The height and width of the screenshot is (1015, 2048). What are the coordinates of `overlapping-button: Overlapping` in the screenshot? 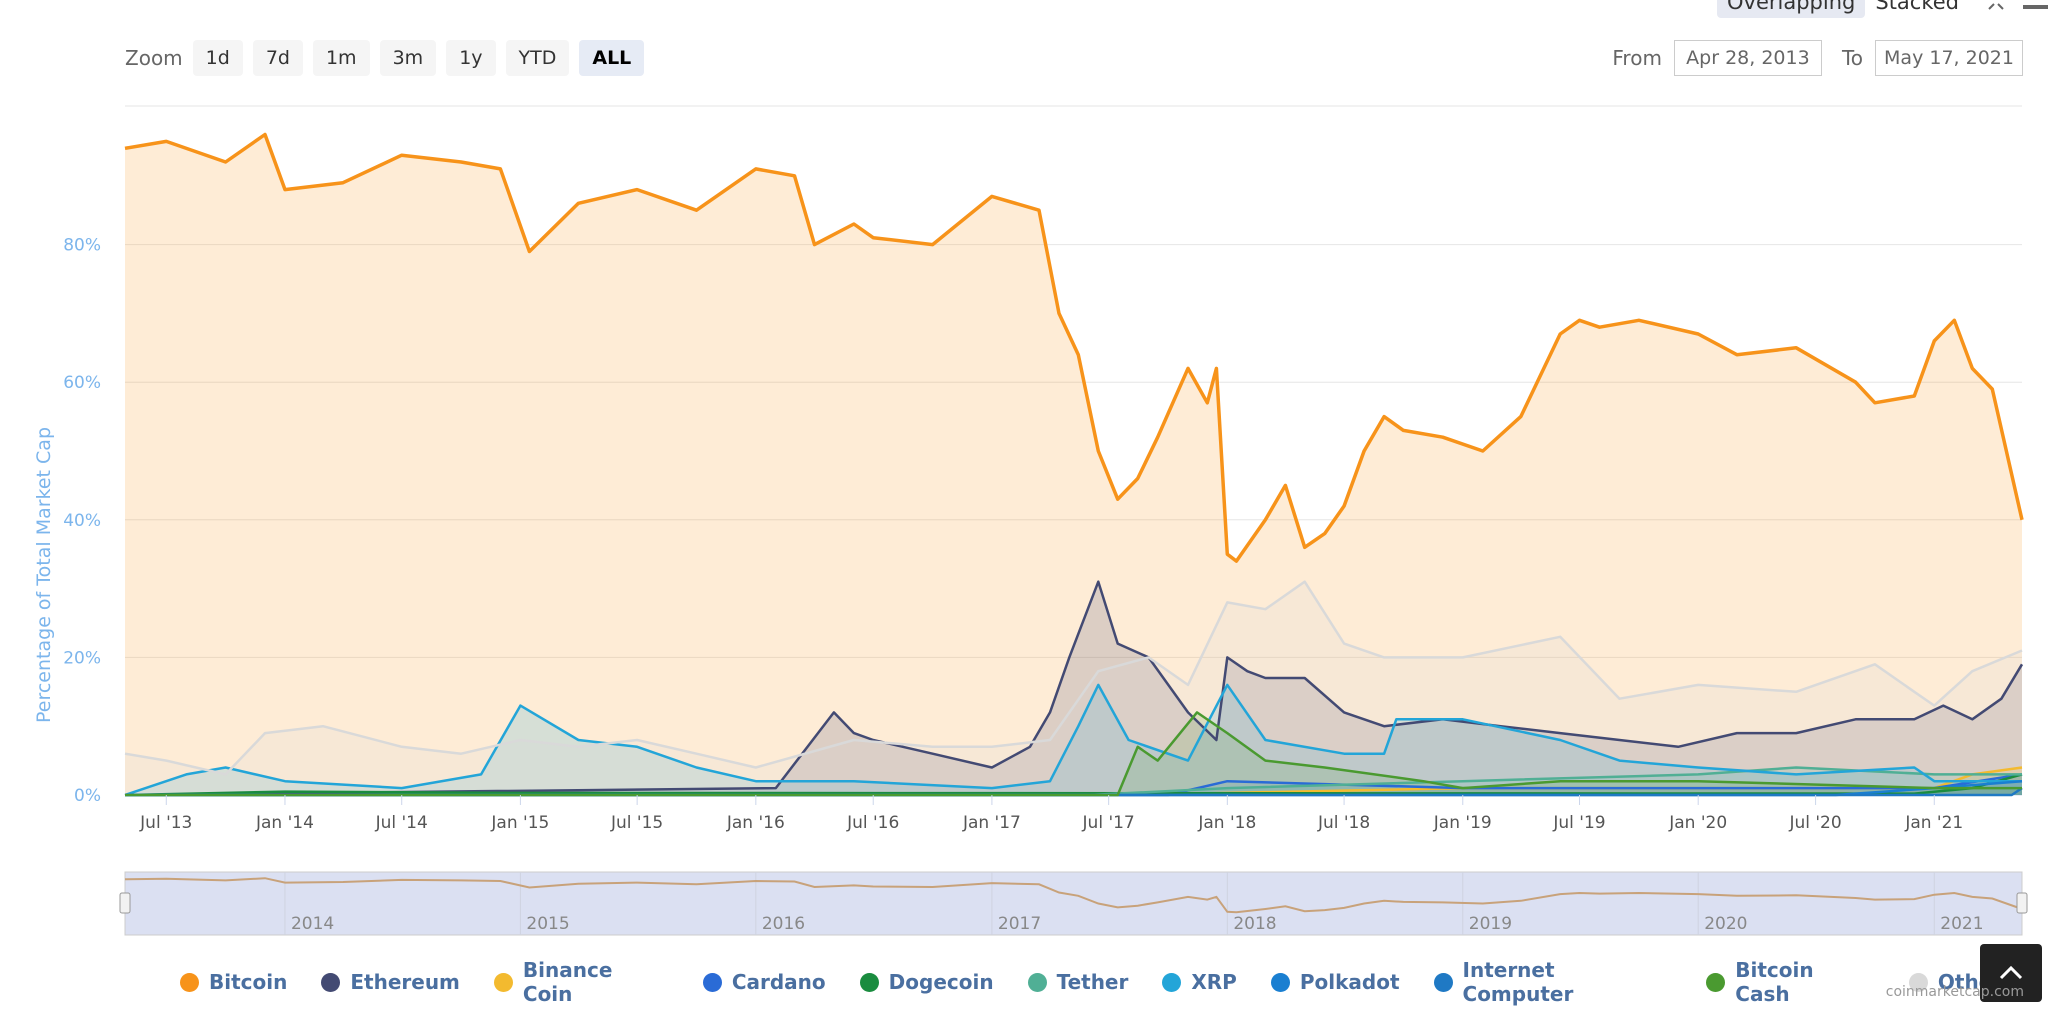 It's located at (1791, 9).